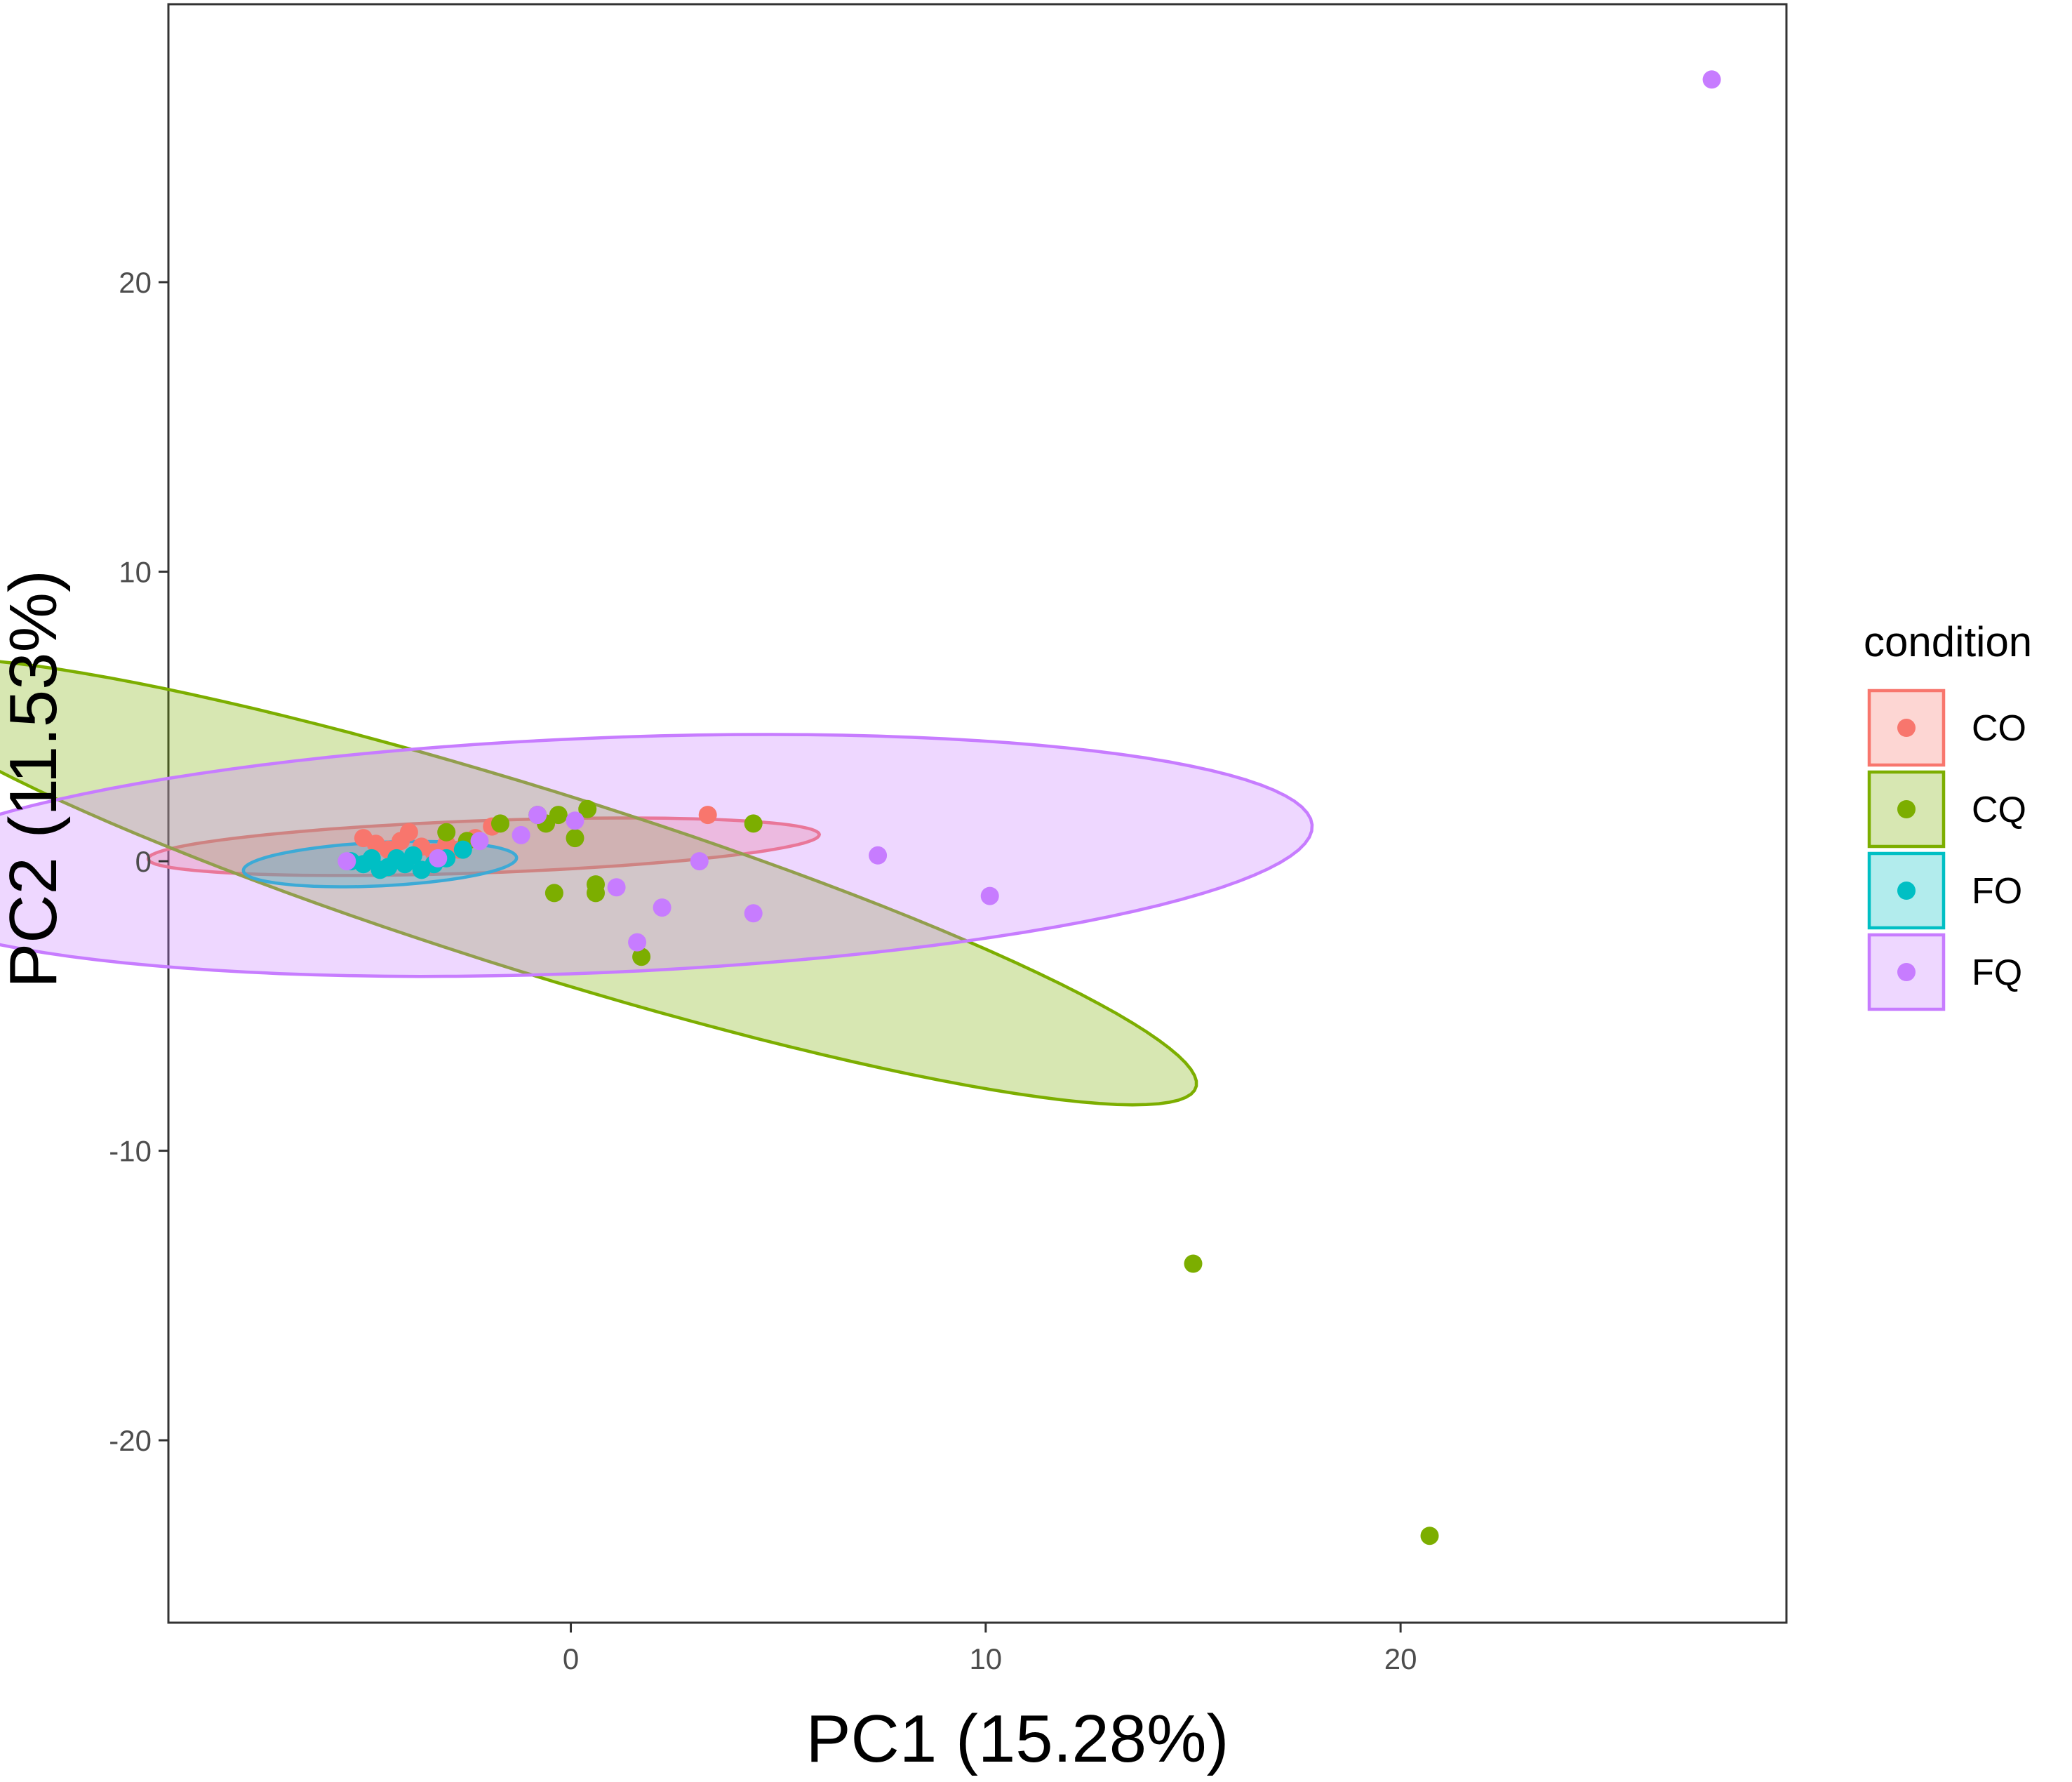  I want to click on x-axis-title: PC1 (15.28%), so click(1017, 1738).